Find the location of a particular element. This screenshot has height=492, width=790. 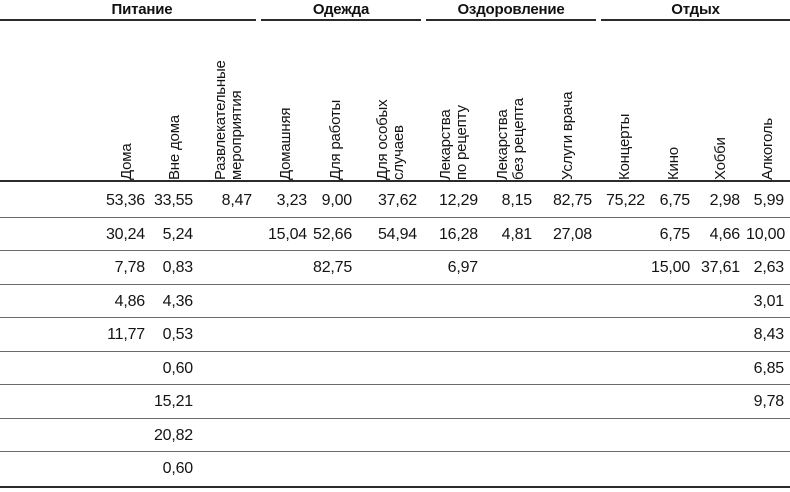

cell-alkogol: 2,63 is located at coordinates (769, 267).